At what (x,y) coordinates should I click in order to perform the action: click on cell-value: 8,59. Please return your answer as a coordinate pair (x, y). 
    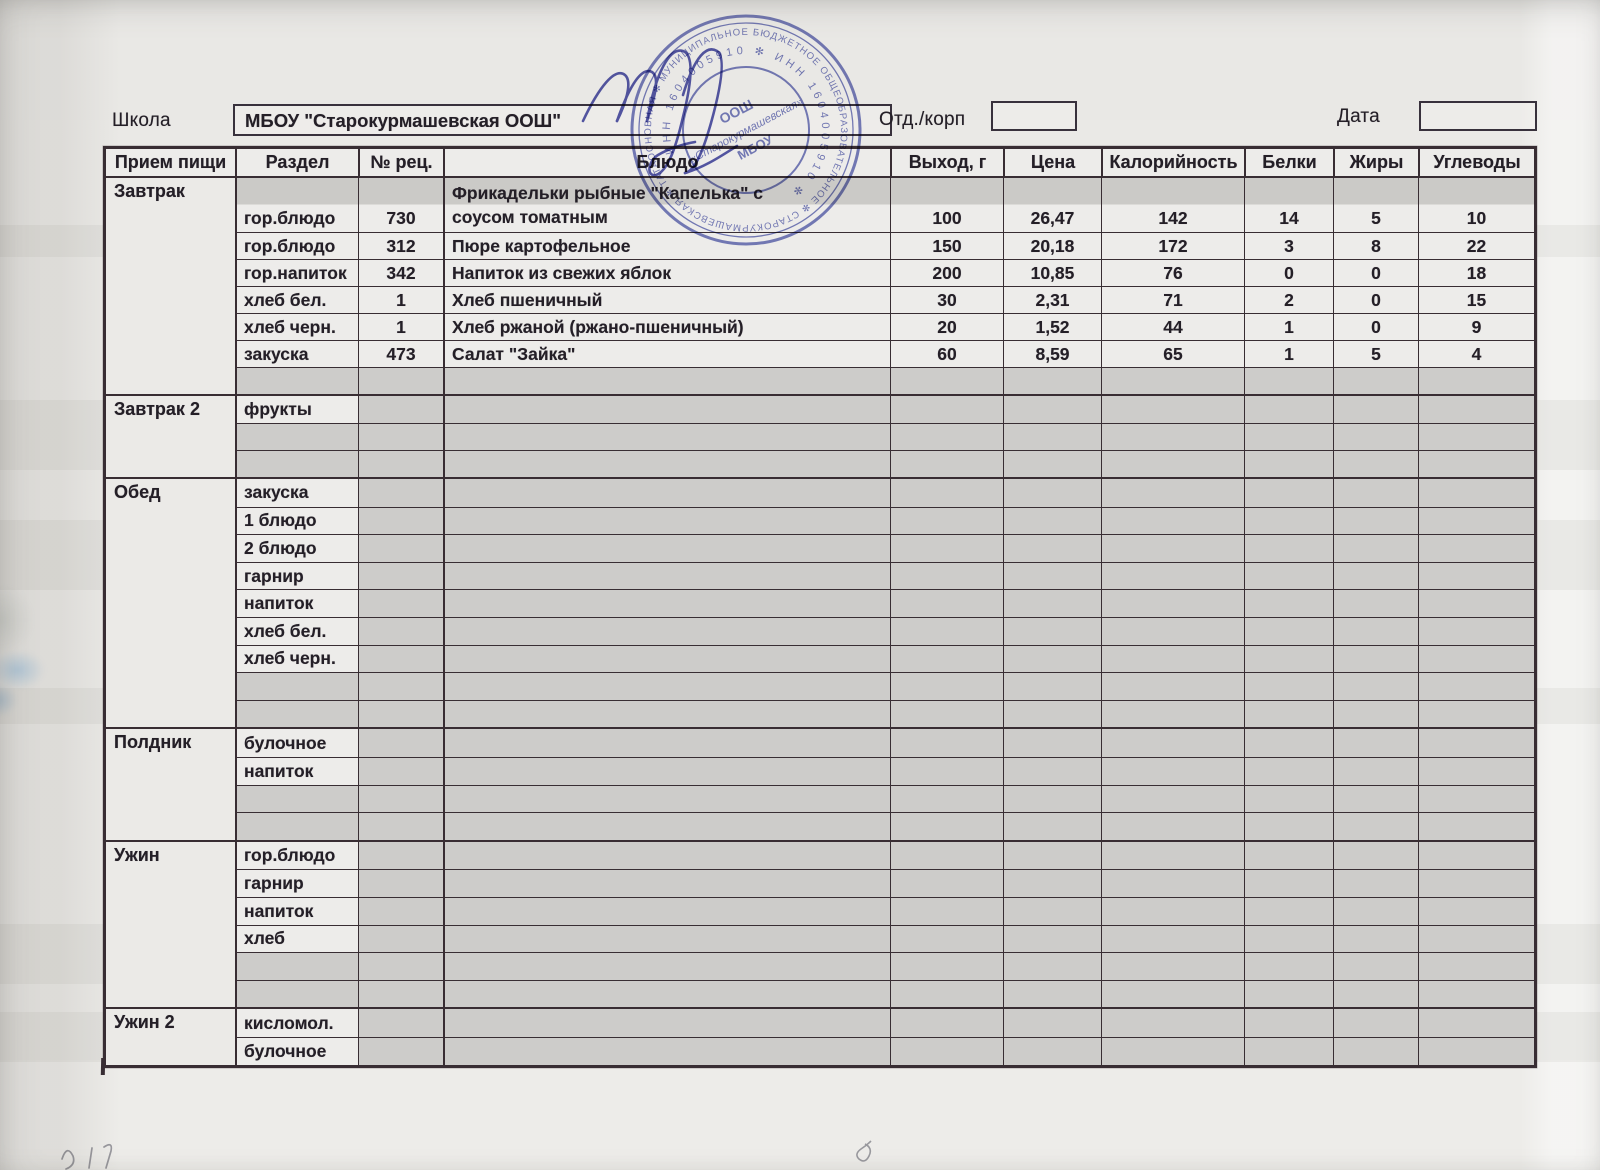
    Looking at the image, I should click on (1052, 353).